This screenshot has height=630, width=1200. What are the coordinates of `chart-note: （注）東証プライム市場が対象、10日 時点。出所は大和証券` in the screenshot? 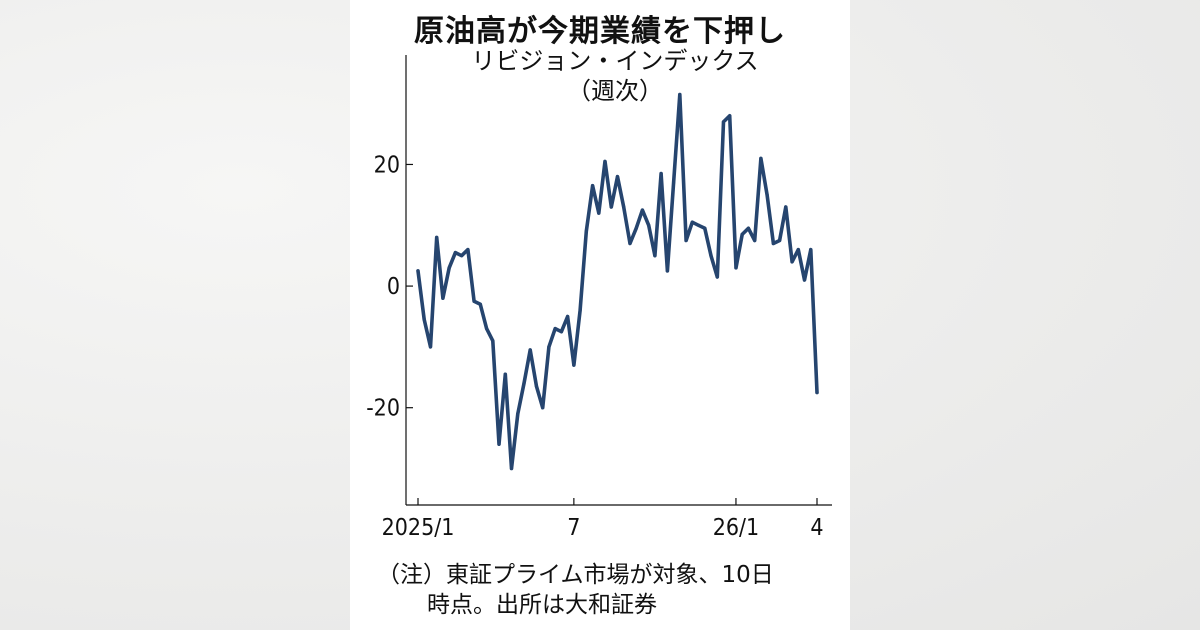 It's located at (607, 590).